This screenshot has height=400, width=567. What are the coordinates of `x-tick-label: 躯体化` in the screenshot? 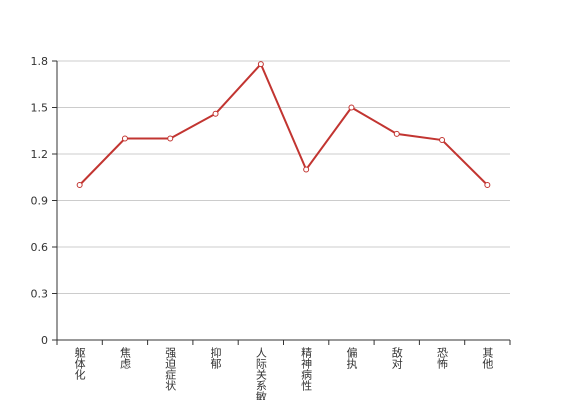 It's located at (79, 364).